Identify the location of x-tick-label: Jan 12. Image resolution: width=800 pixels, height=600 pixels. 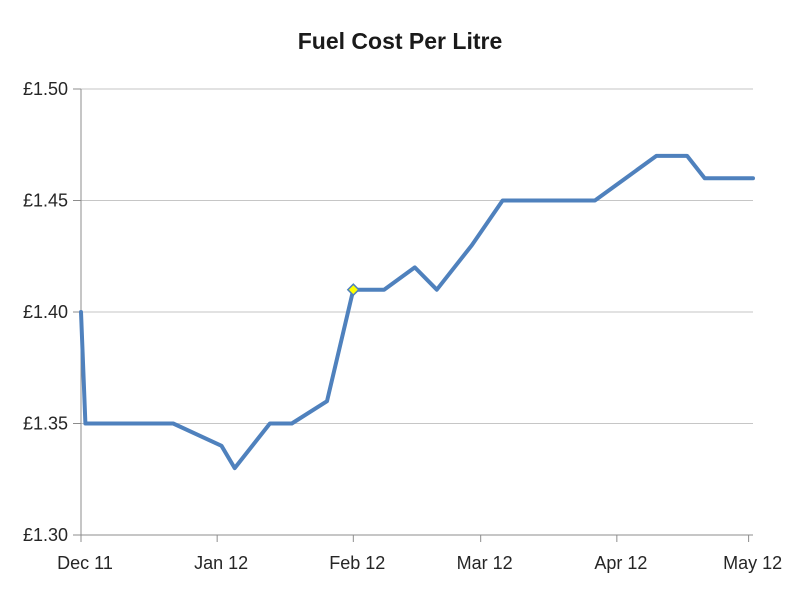
(221, 563).